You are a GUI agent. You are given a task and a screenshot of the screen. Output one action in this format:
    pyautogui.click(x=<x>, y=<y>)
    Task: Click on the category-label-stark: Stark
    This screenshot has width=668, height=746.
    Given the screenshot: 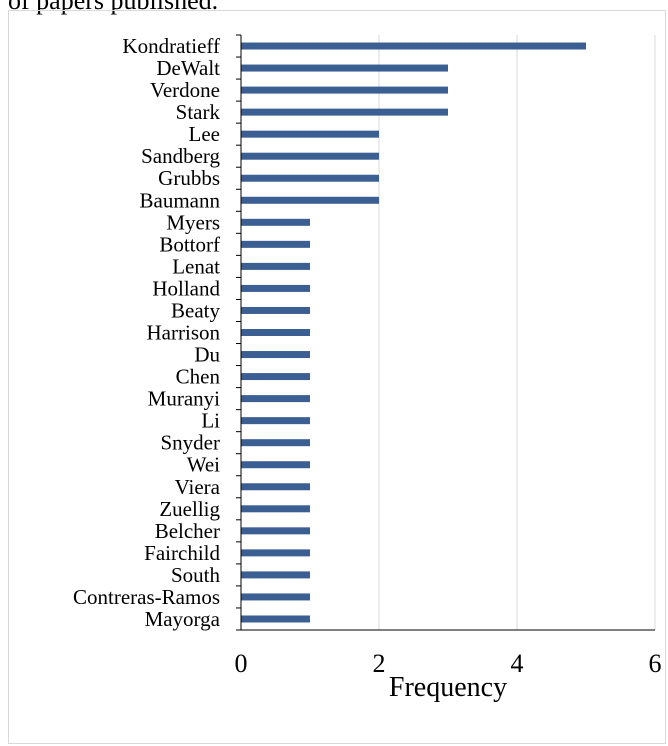 What is the action you would take?
    pyautogui.click(x=198, y=112)
    